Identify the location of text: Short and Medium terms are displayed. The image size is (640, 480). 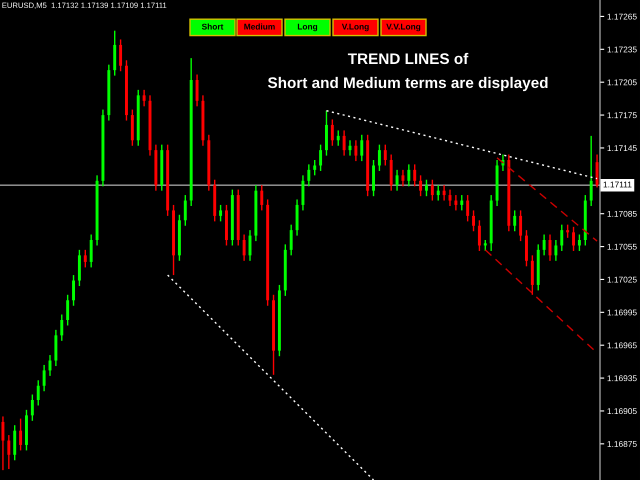
(408, 84).